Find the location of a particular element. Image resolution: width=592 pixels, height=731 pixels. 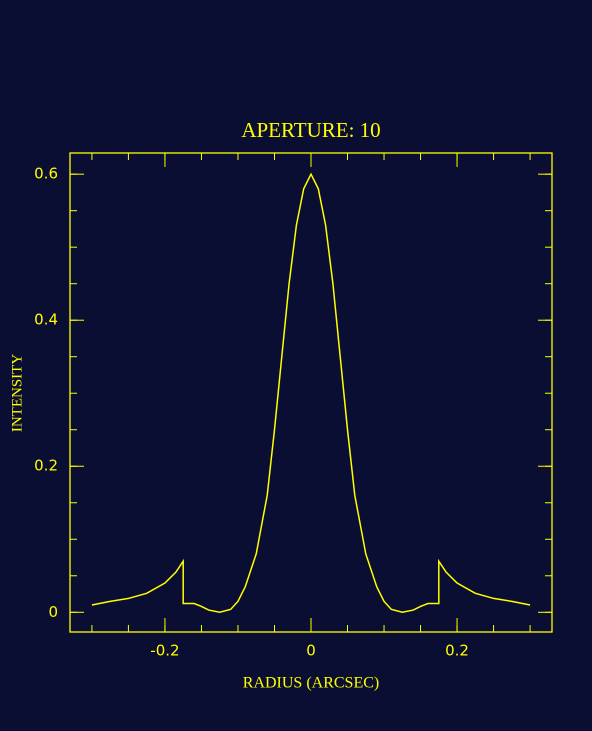

x-tick-label: 0.2 is located at coordinates (457, 651).